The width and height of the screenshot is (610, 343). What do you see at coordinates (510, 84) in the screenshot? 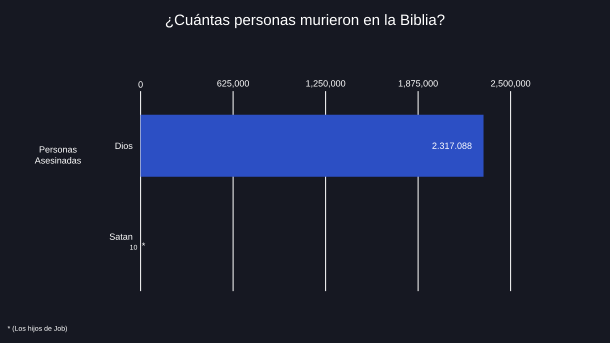
I see `x-tick-label: 2,500,000` at bounding box center [510, 84].